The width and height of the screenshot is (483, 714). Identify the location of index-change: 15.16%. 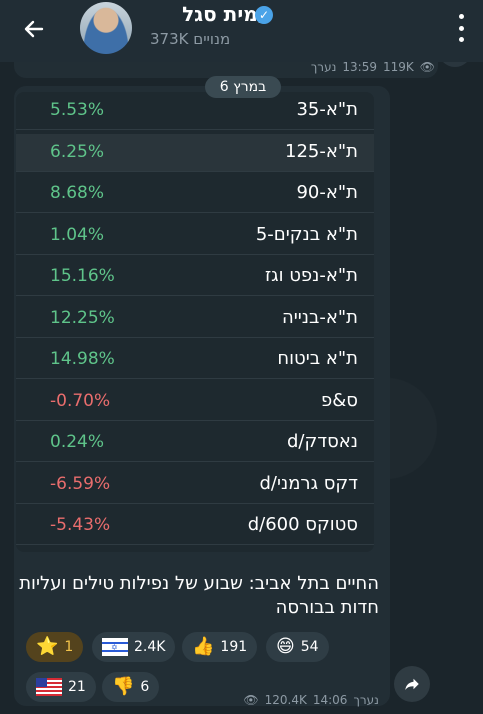
(82, 276).